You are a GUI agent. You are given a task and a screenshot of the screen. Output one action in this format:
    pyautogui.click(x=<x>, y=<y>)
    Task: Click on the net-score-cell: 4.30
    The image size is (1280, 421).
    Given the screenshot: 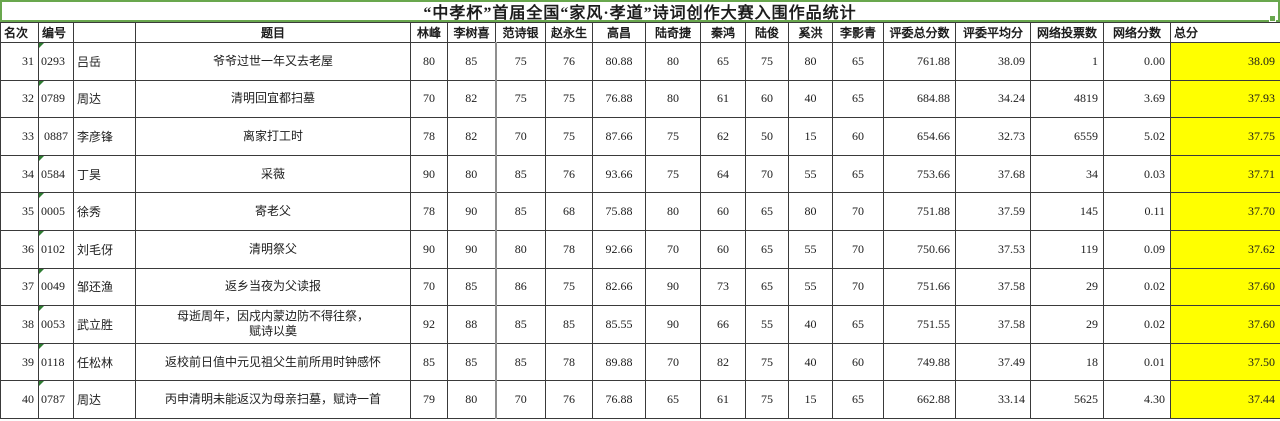 What is the action you would take?
    pyautogui.click(x=1137, y=399)
    